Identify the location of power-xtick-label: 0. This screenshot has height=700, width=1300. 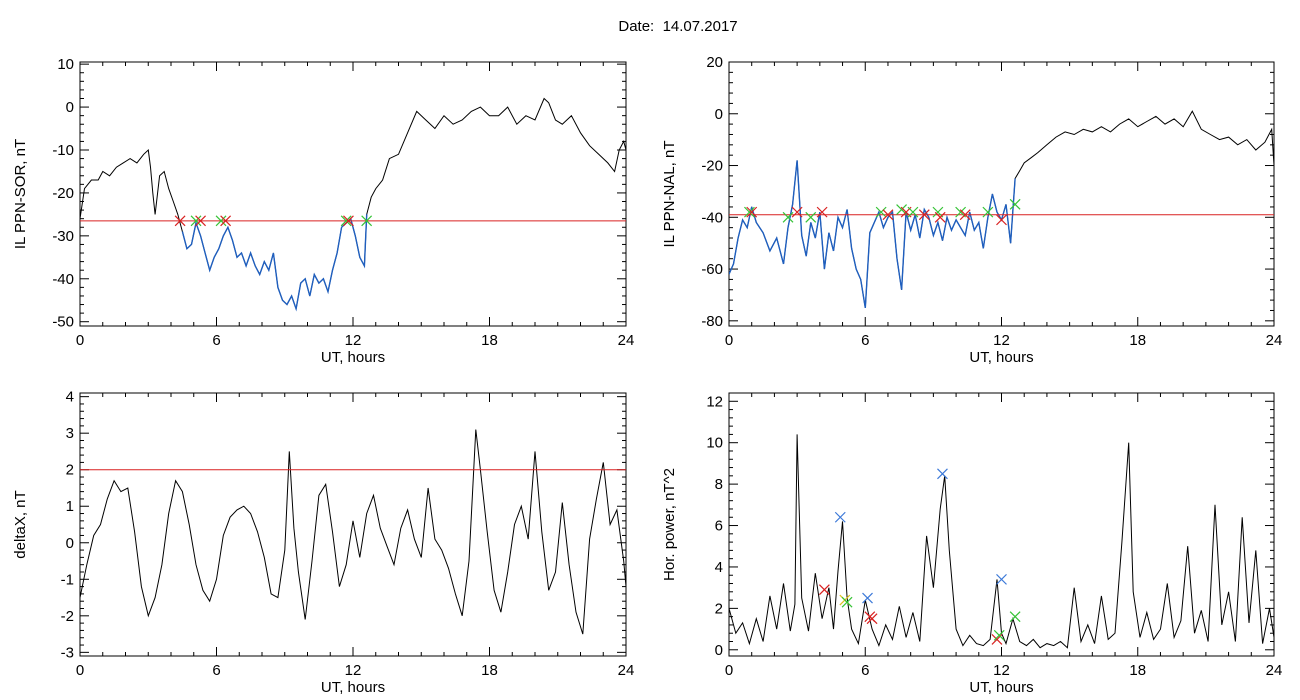
(729, 670).